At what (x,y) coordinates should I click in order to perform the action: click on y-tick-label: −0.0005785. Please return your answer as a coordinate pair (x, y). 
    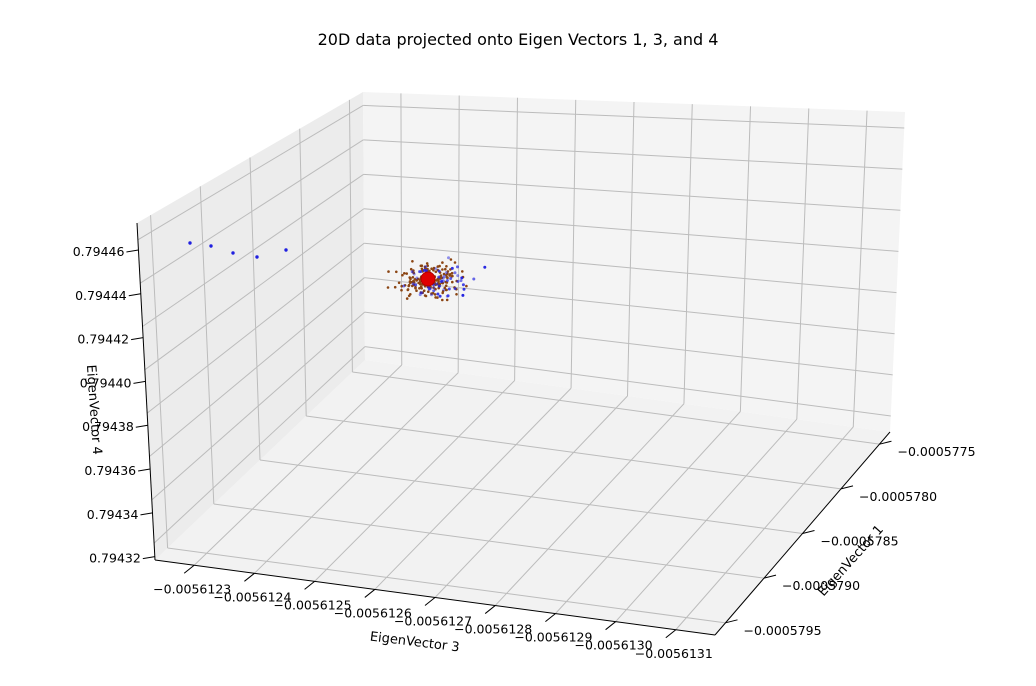
    Looking at the image, I should click on (860, 541).